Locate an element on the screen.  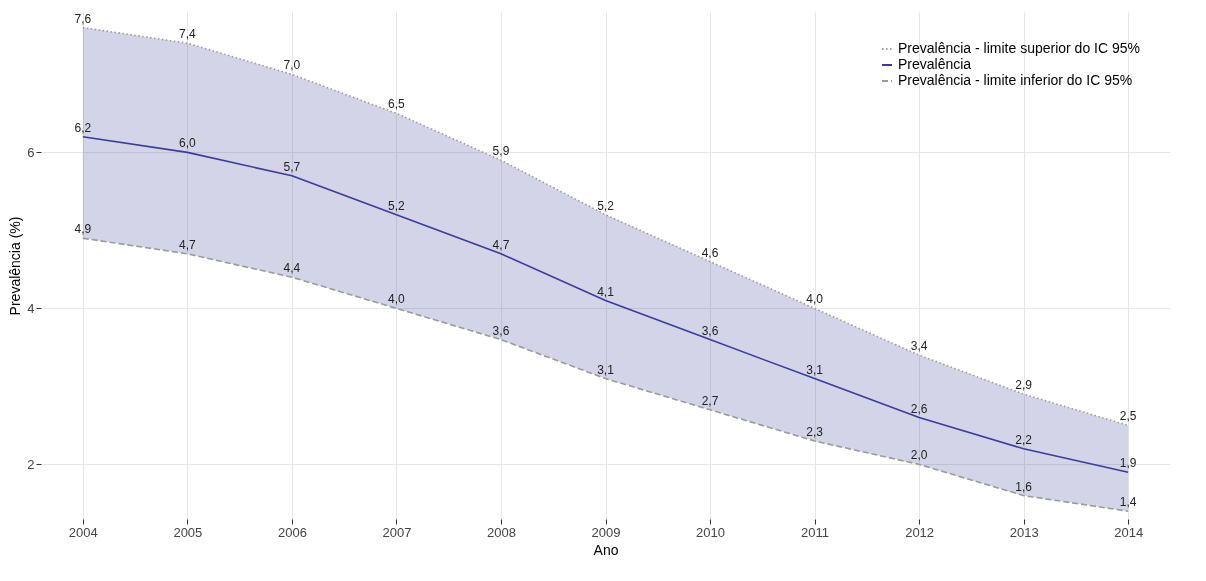
data-label: 7,4 is located at coordinates (188, 34).